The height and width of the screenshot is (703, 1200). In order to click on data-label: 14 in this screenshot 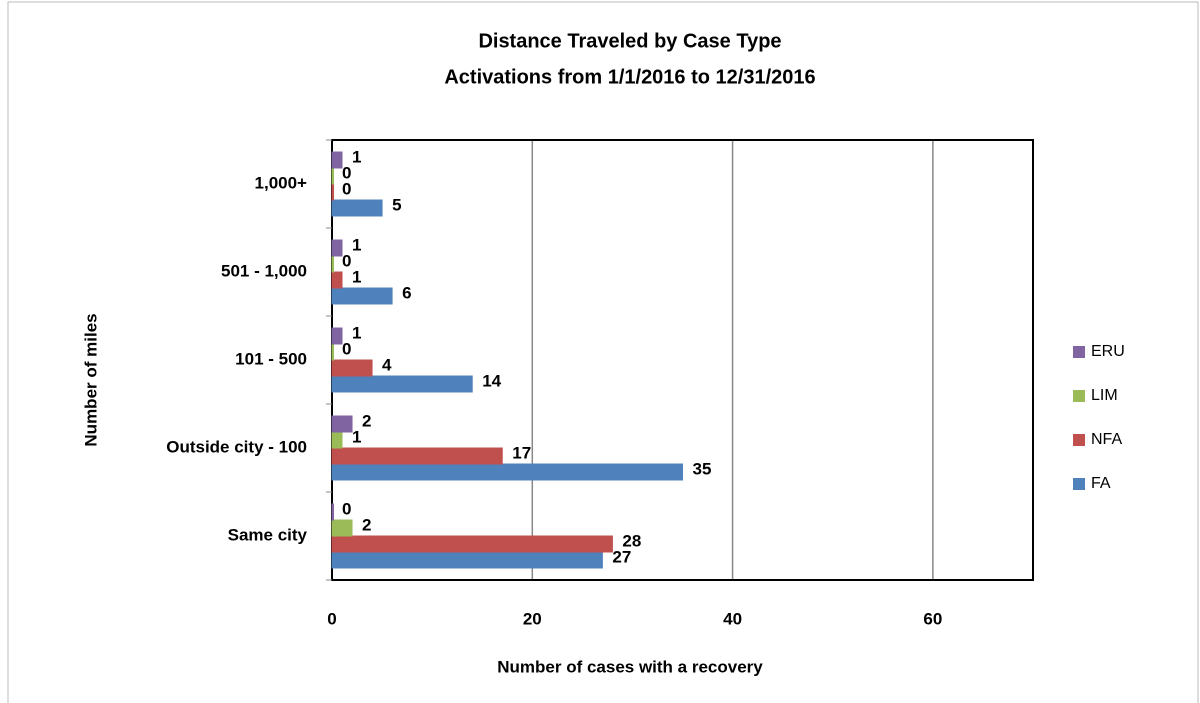, I will do `click(491, 380)`.